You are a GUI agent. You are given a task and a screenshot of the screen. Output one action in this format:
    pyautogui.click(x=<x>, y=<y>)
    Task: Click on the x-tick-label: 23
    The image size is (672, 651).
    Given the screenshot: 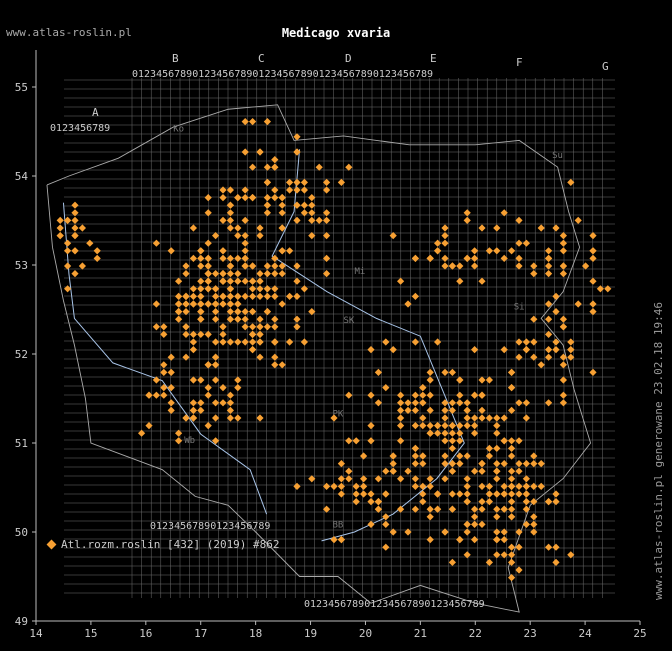 What is the action you would take?
    pyautogui.click(x=530, y=633)
    